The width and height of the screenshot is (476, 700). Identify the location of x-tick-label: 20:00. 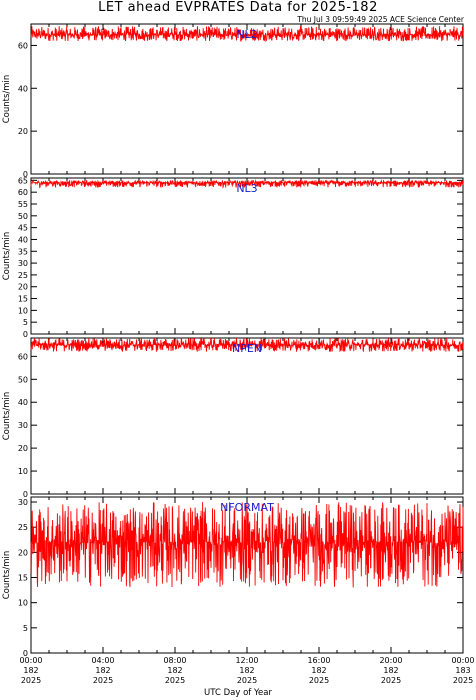
(390, 660).